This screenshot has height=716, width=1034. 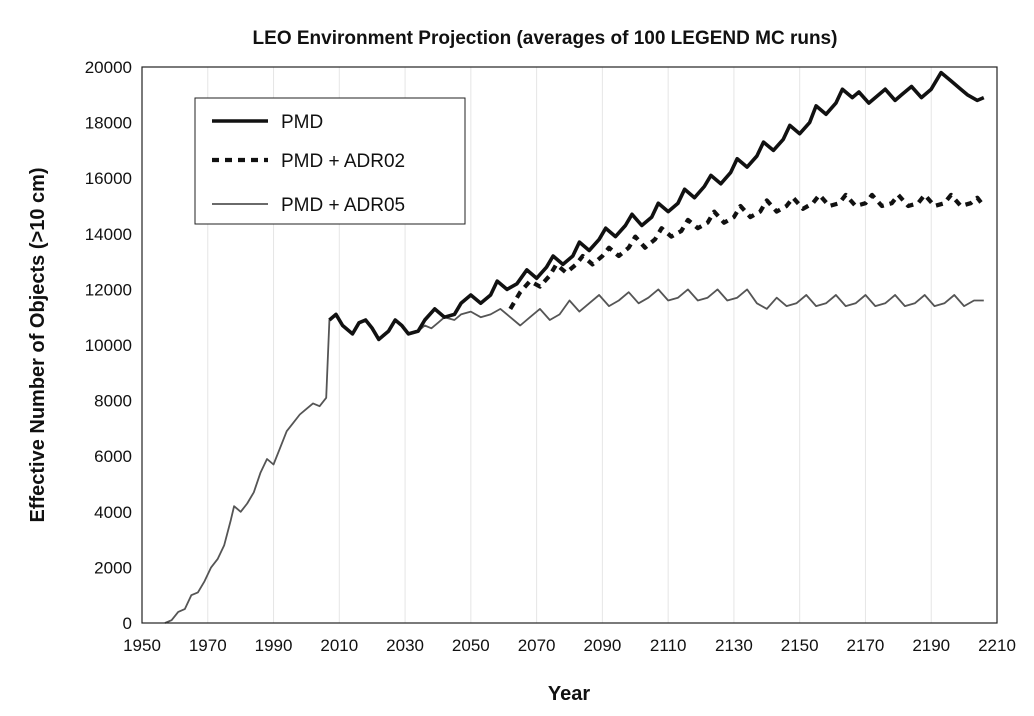 What do you see at coordinates (208, 645) in the screenshot?
I see `x-tick-label: 1970` at bounding box center [208, 645].